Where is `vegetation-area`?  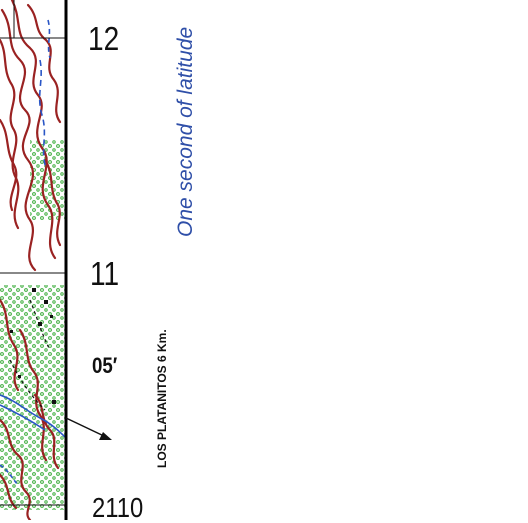 vegetation-area is located at coordinates (48, 180).